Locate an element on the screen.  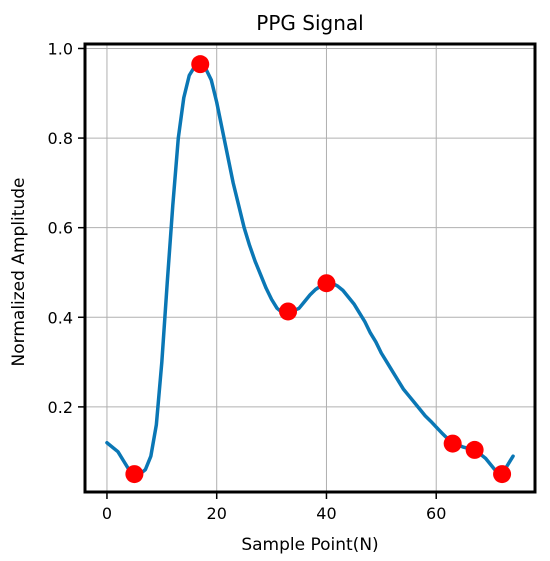
y-tick-label: 0.8 is located at coordinates (60, 138).